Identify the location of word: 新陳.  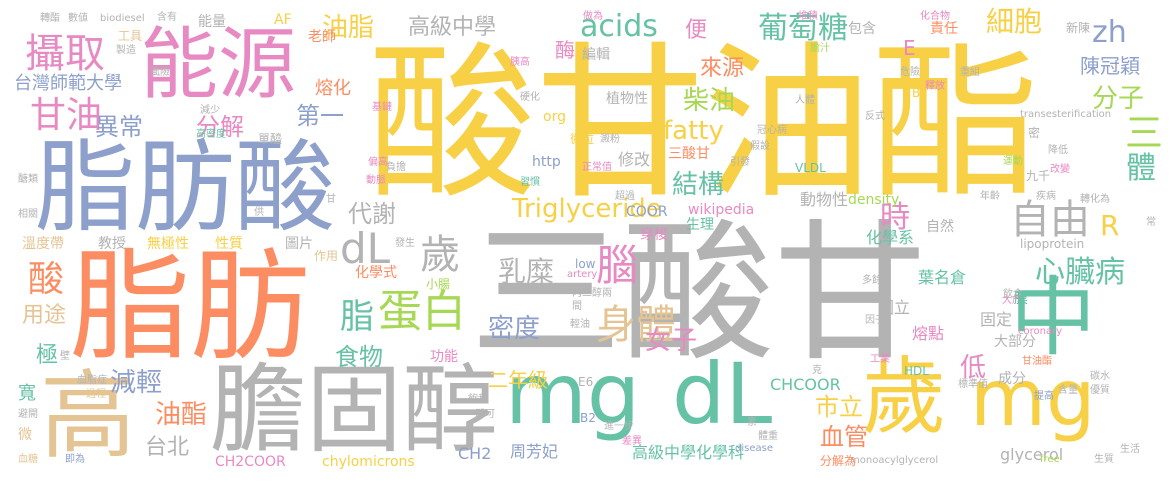
(1078, 28).